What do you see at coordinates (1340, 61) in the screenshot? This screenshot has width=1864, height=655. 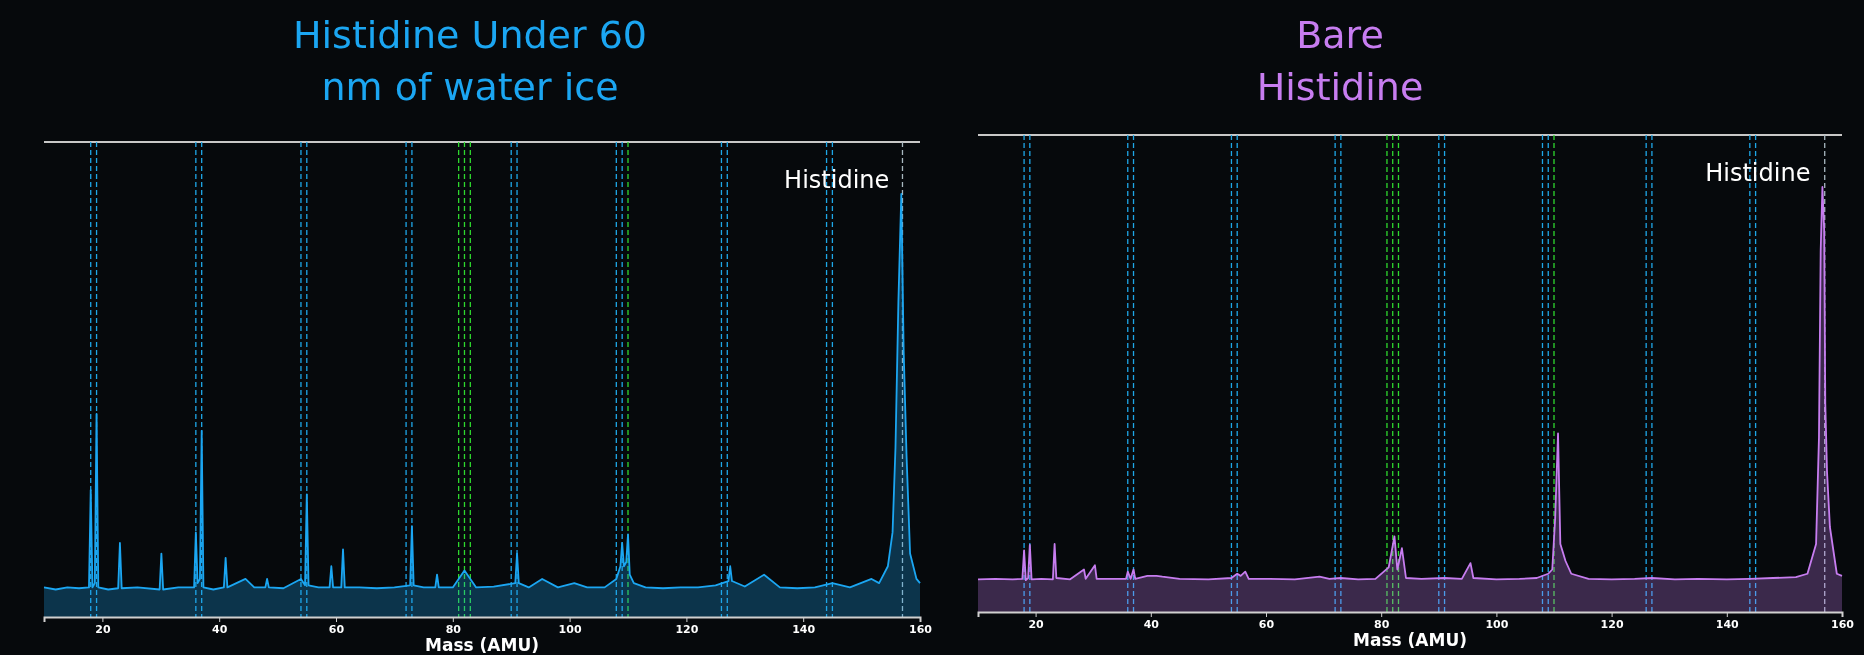 I see `chart-title: Bare Histidine` at bounding box center [1340, 61].